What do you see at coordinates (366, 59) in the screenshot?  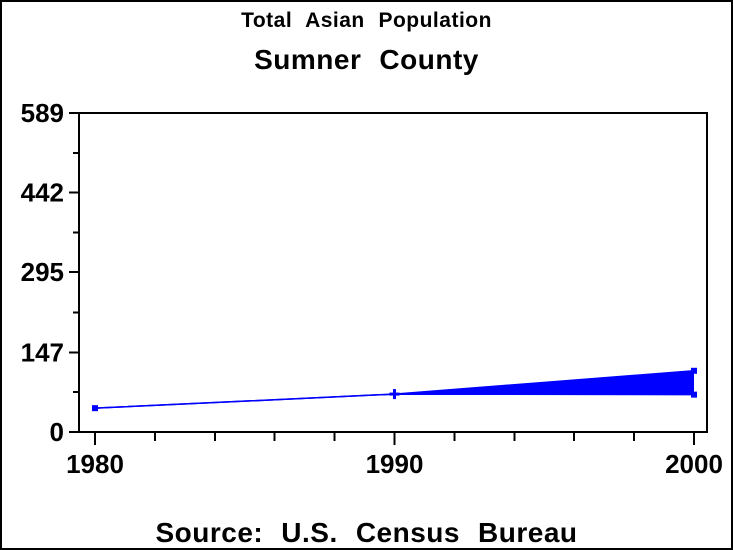 I see `chart-subtitle: Sumner County` at bounding box center [366, 59].